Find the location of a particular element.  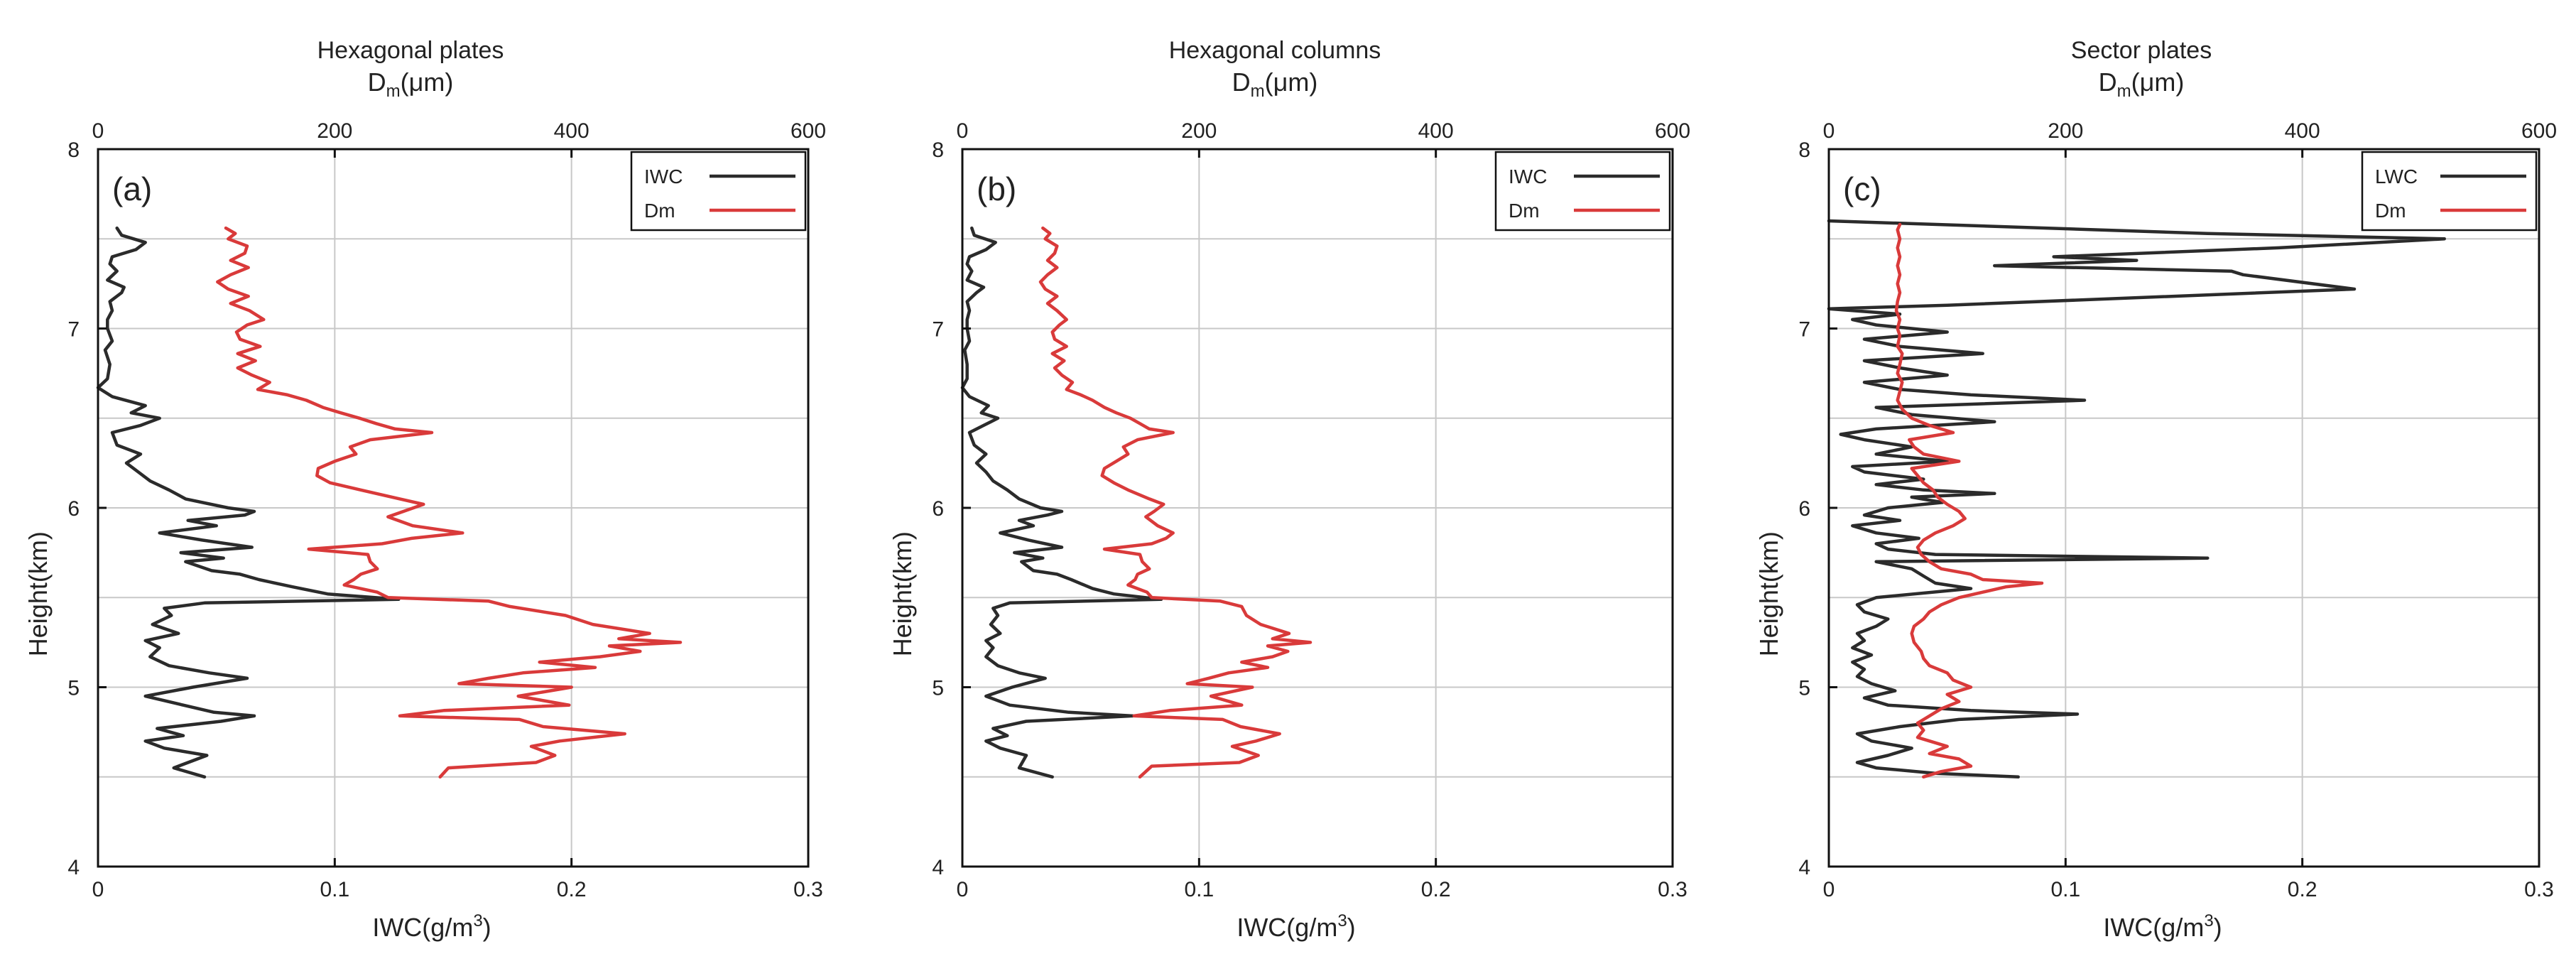

panel-title: Hexagonal columns is located at coordinates (1275, 51).